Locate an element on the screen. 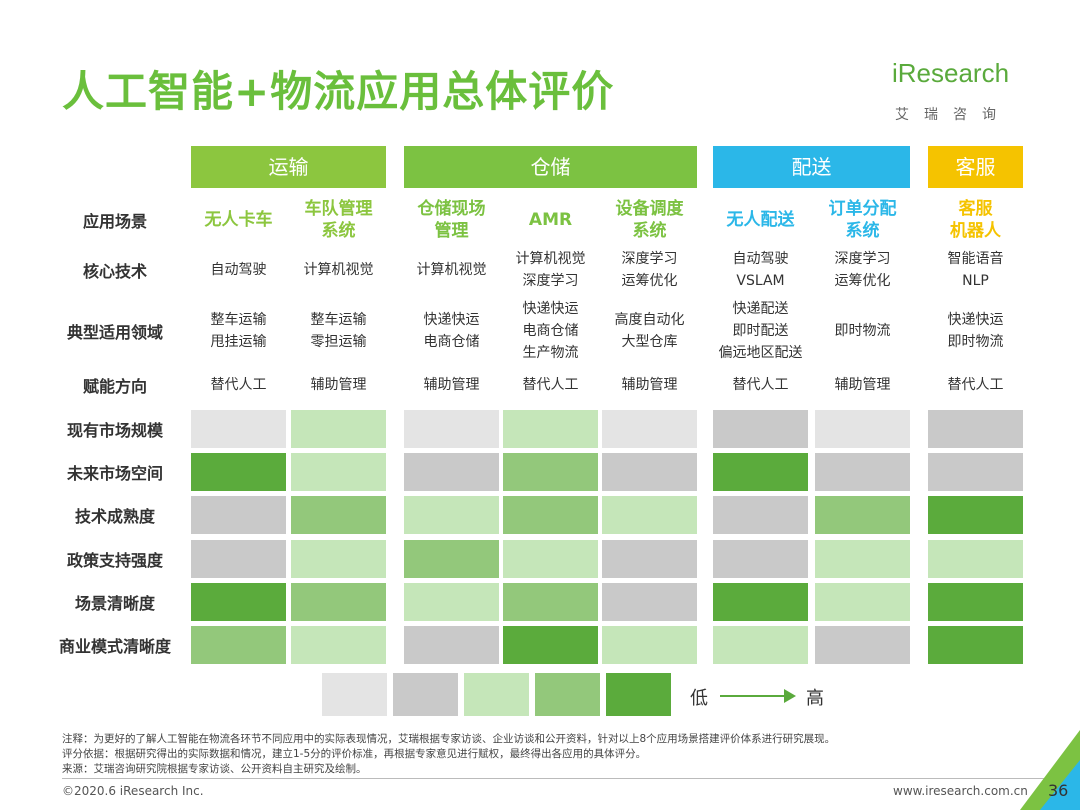  scenario-line: 无人配送 is located at coordinates (760, 220).